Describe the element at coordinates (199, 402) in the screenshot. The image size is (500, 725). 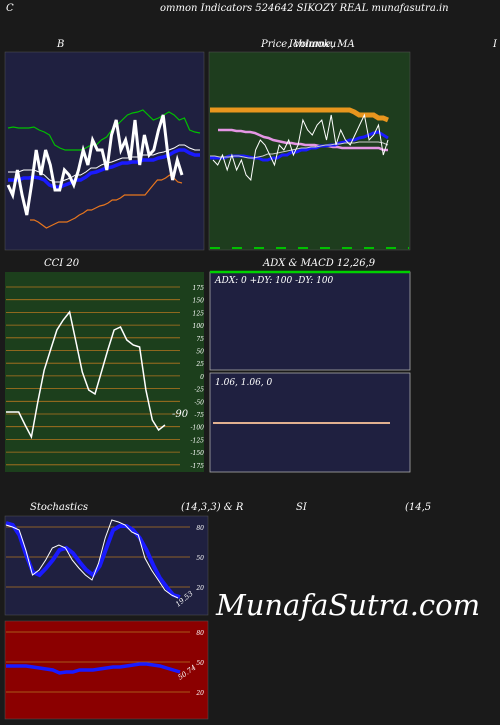
I see `tick-label: -50` at that location.